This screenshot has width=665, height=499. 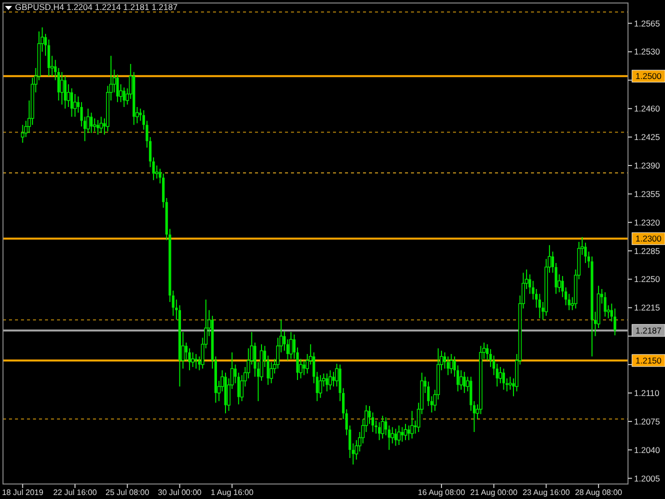 I want to click on y-tick-label: 1.2285, so click(x=647, y=251).